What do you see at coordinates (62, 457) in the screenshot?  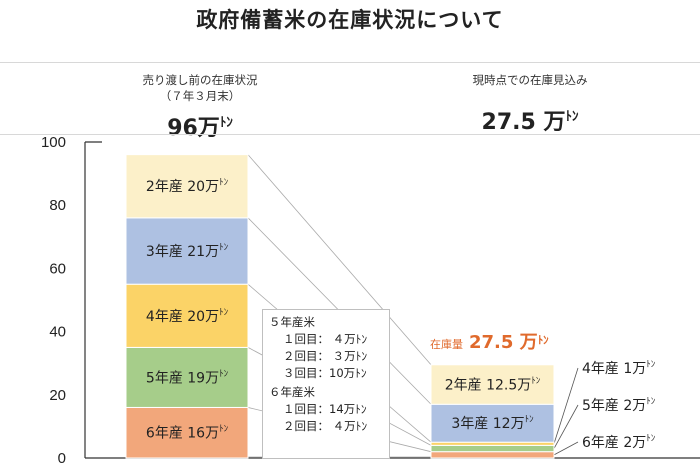 I see `y-tick-label: 0` at bounding box center [62, 457].